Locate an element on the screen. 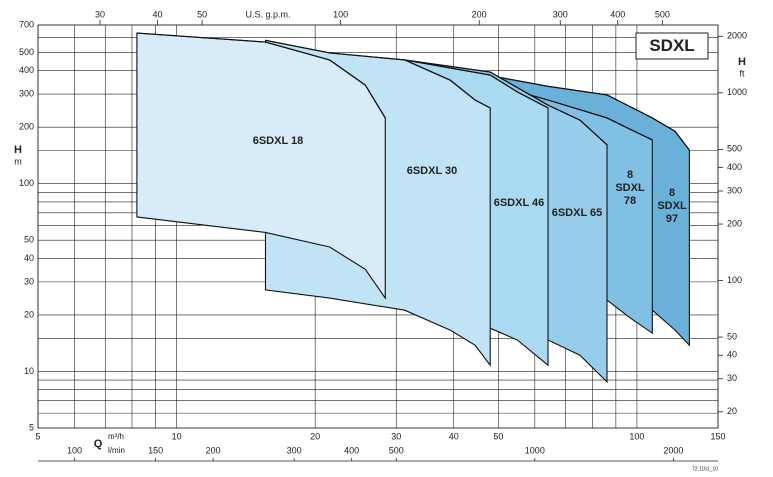  x3-tick-label: 500 is located at coordinates (396, 450).